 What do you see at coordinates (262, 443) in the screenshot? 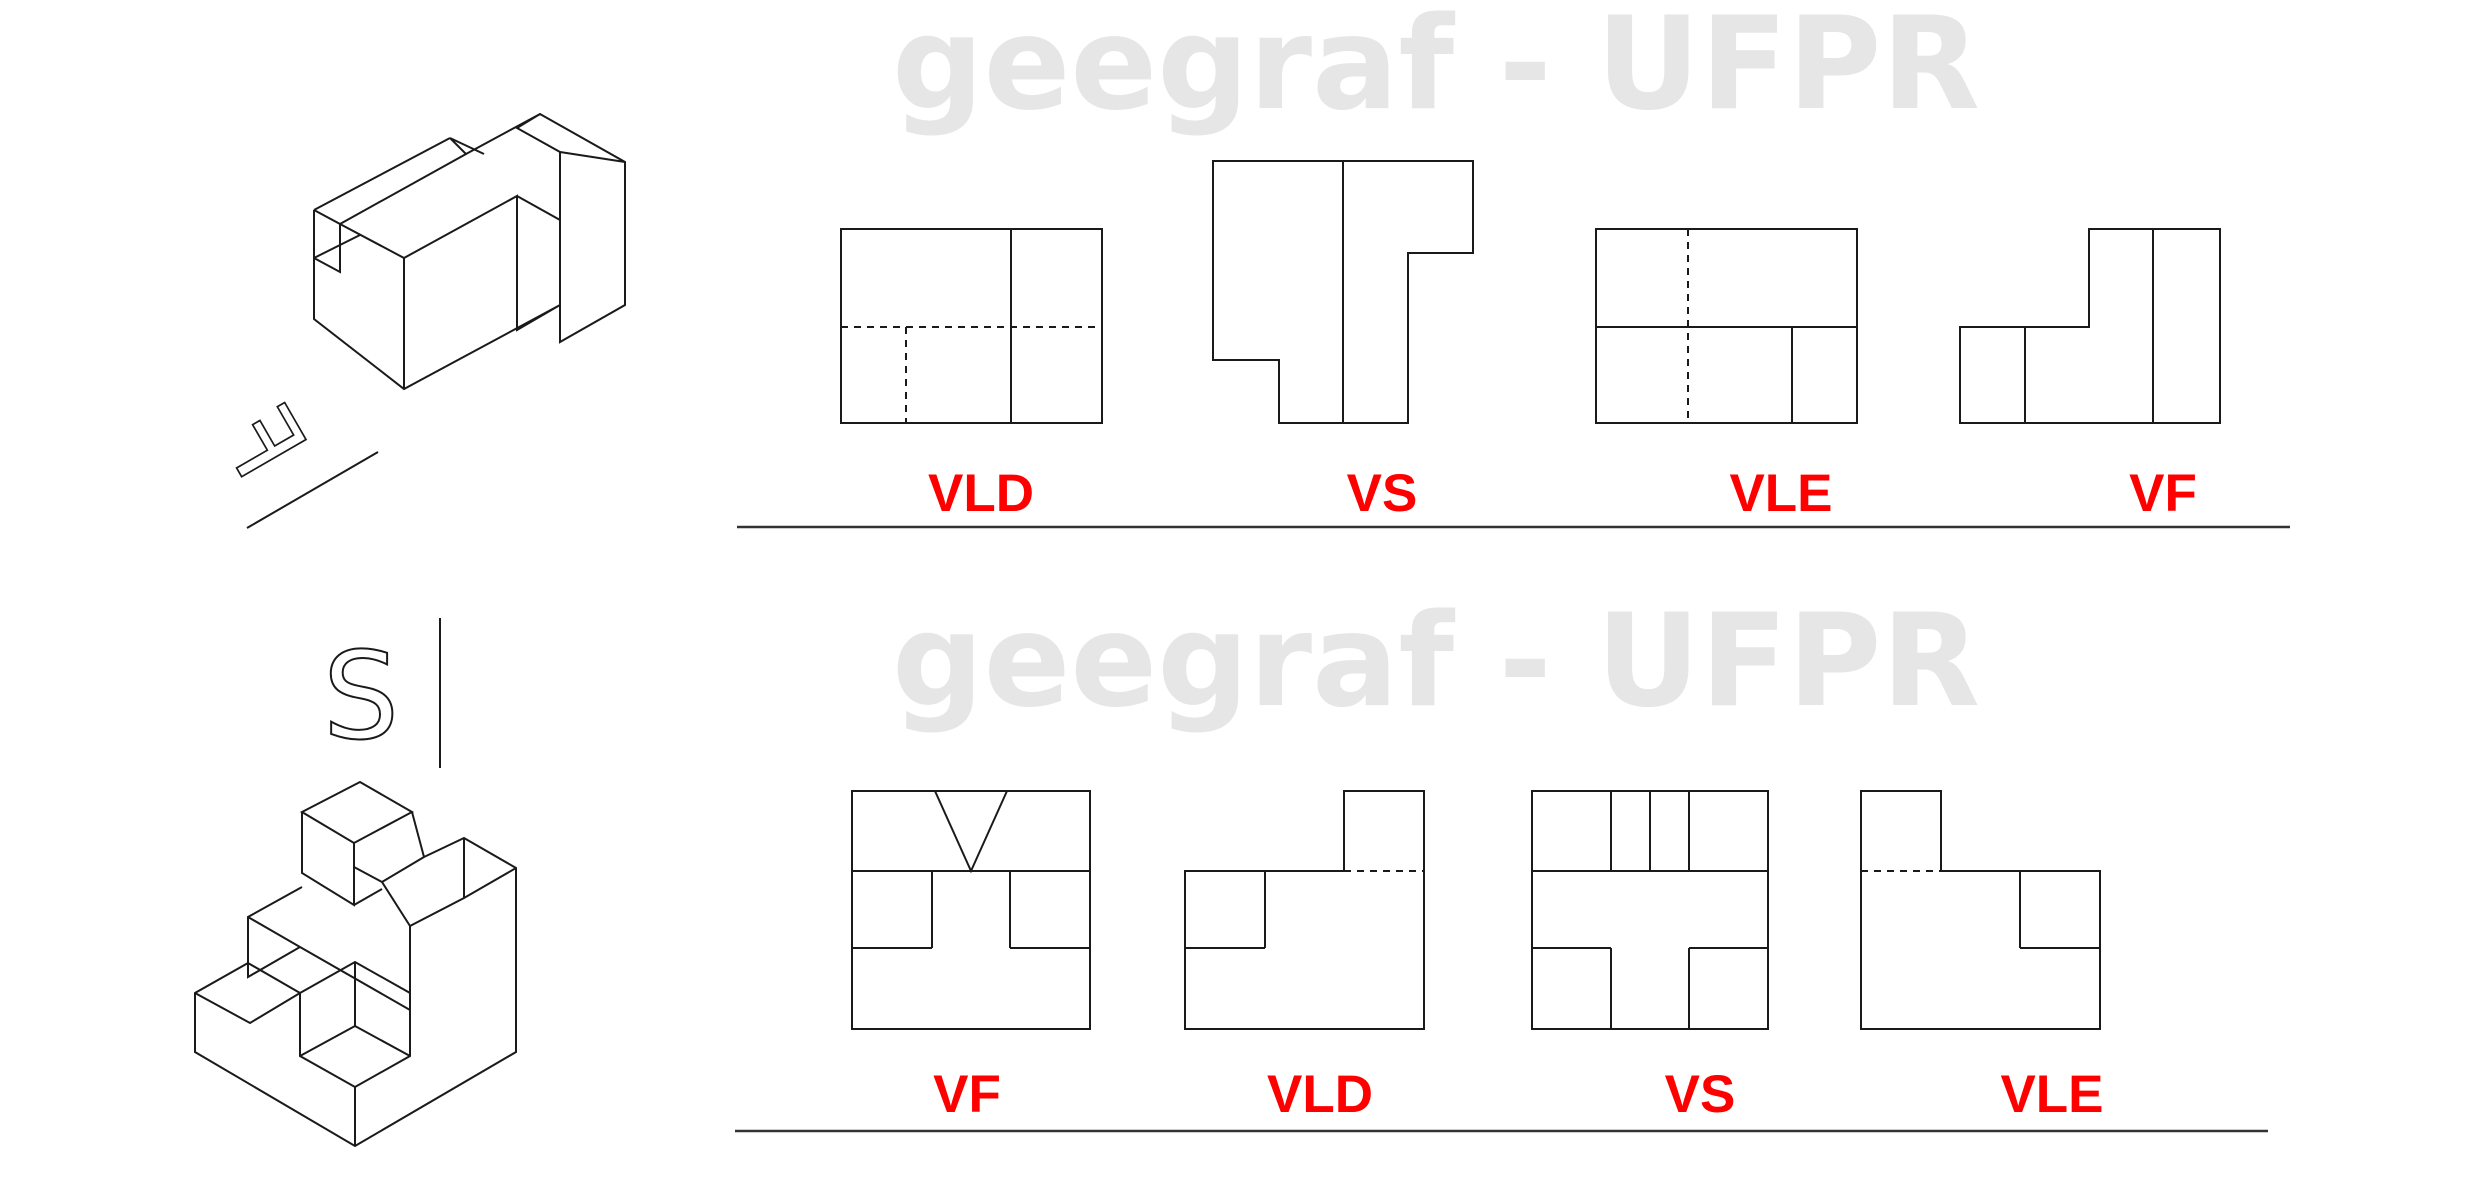
I see `direction-letter-f: F` at bounding box center [262, 443].